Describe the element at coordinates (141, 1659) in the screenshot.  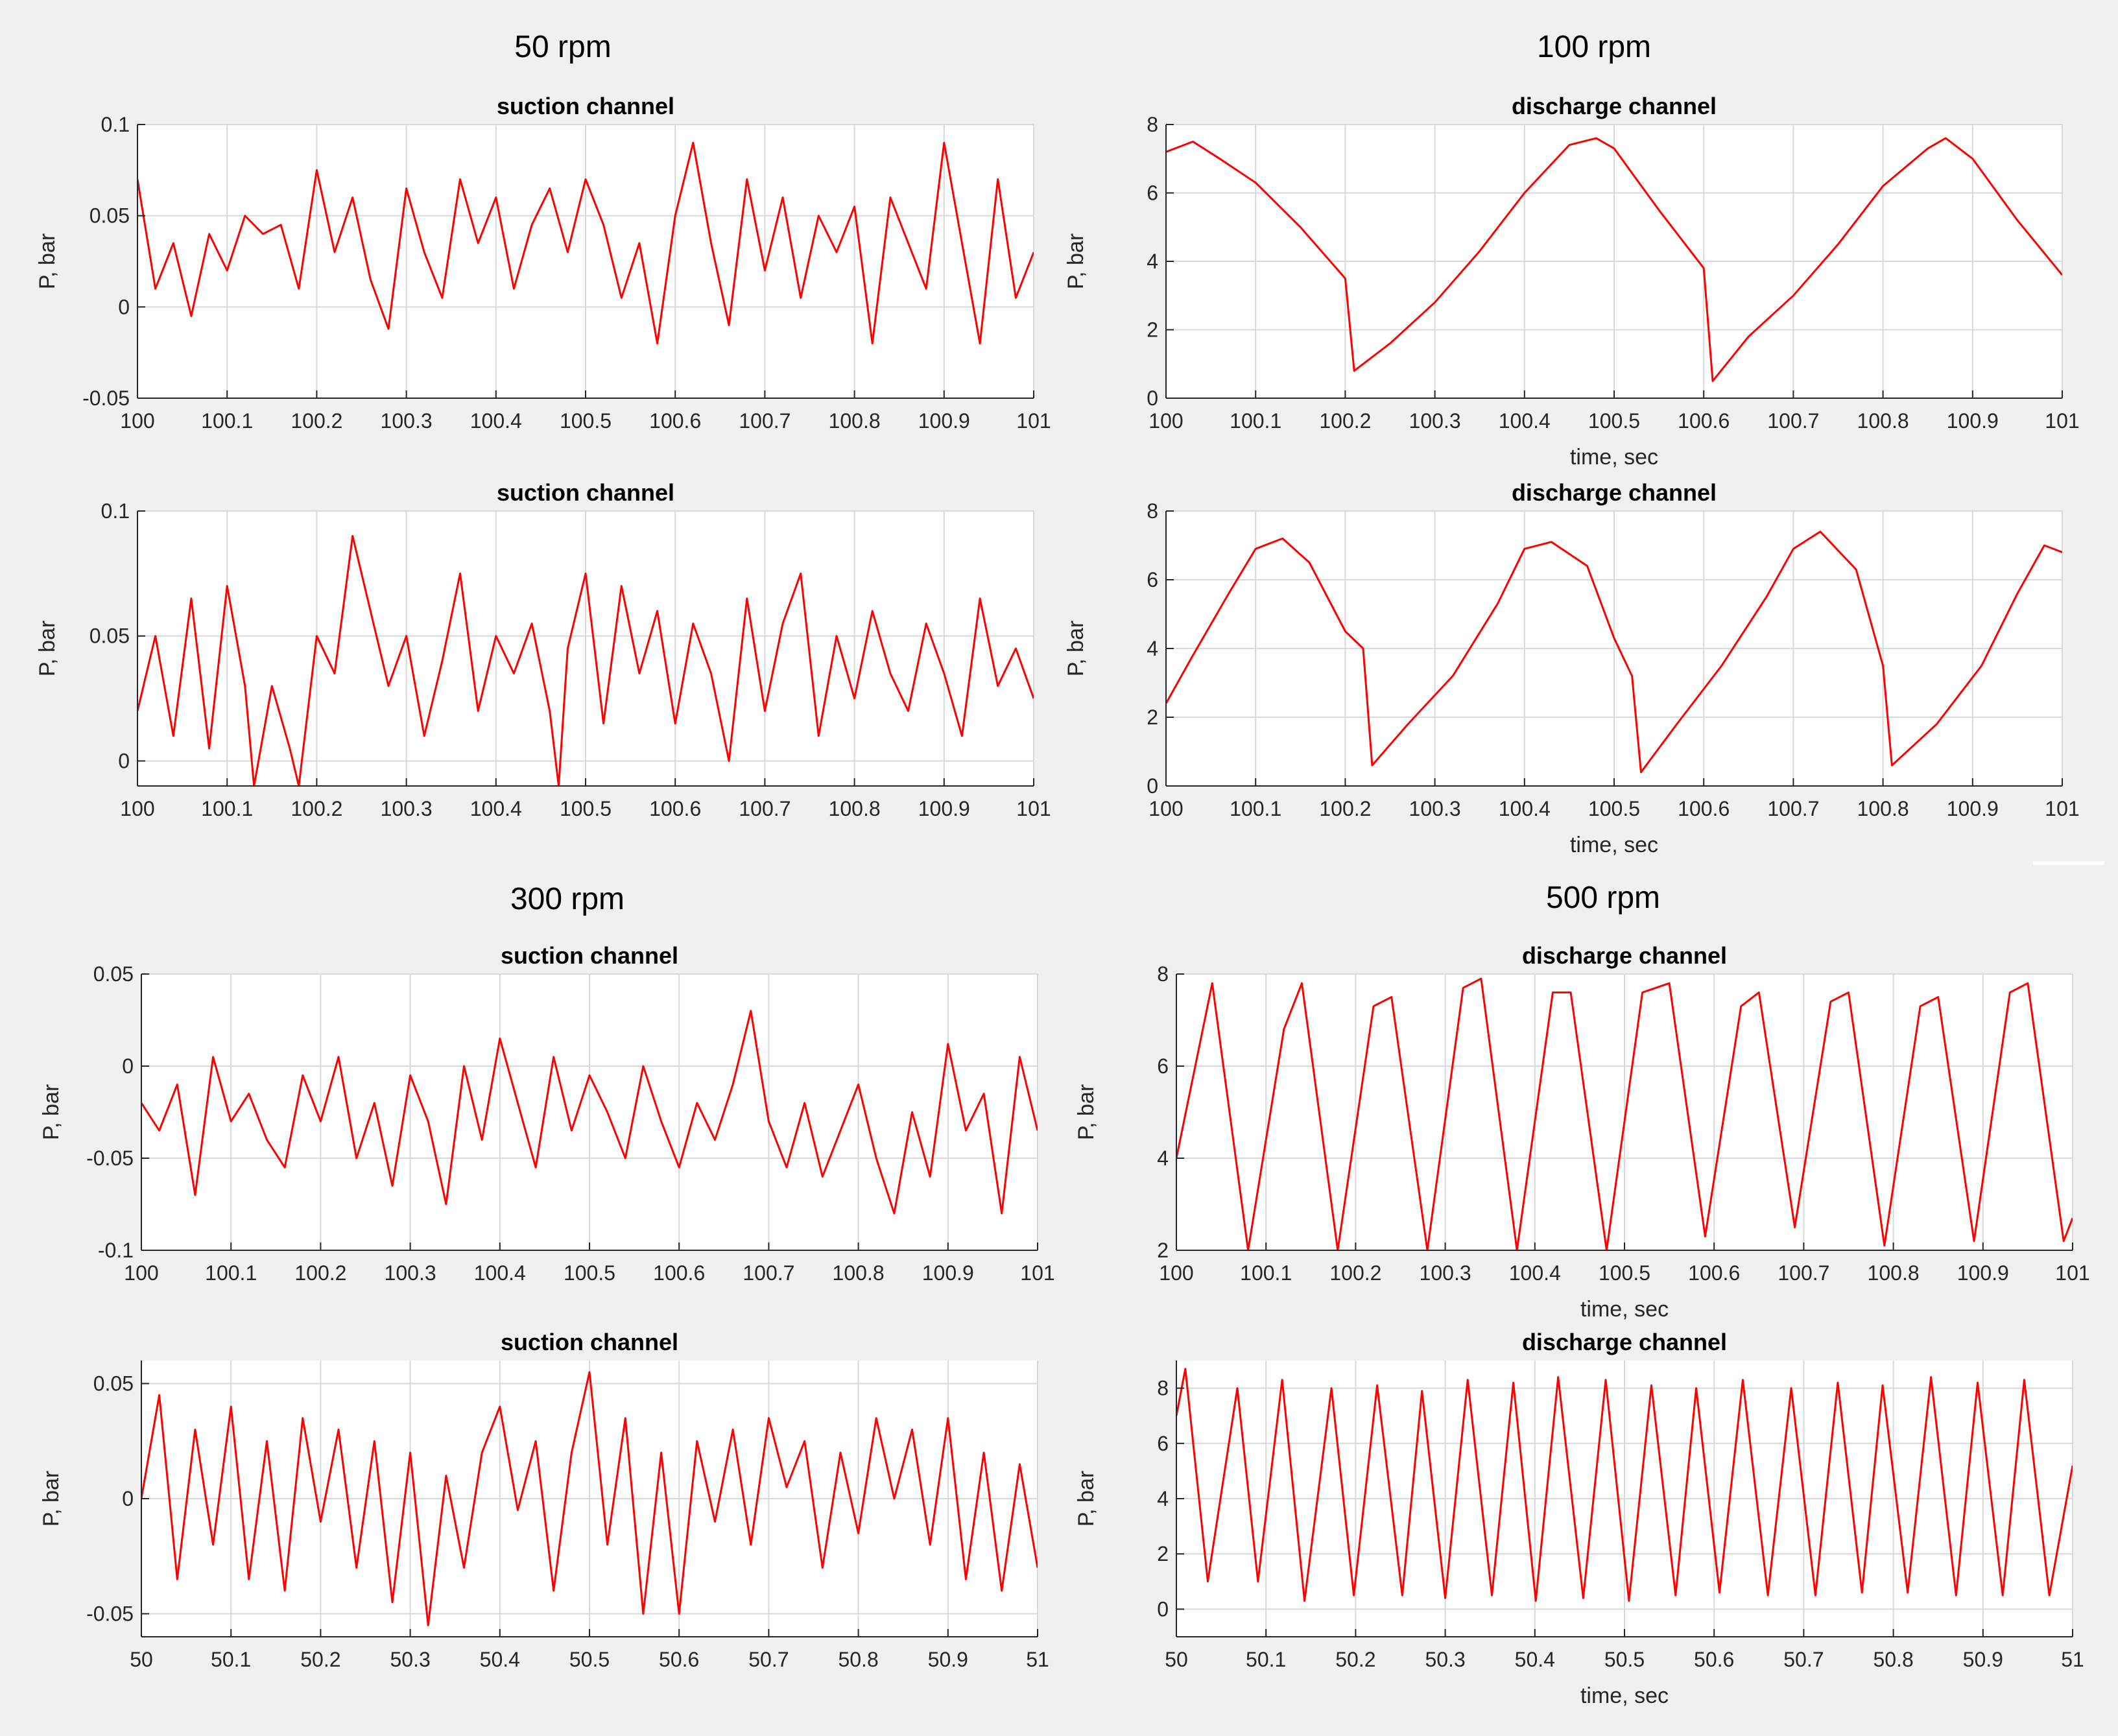
I see `x-tick-label: 50` at that location.